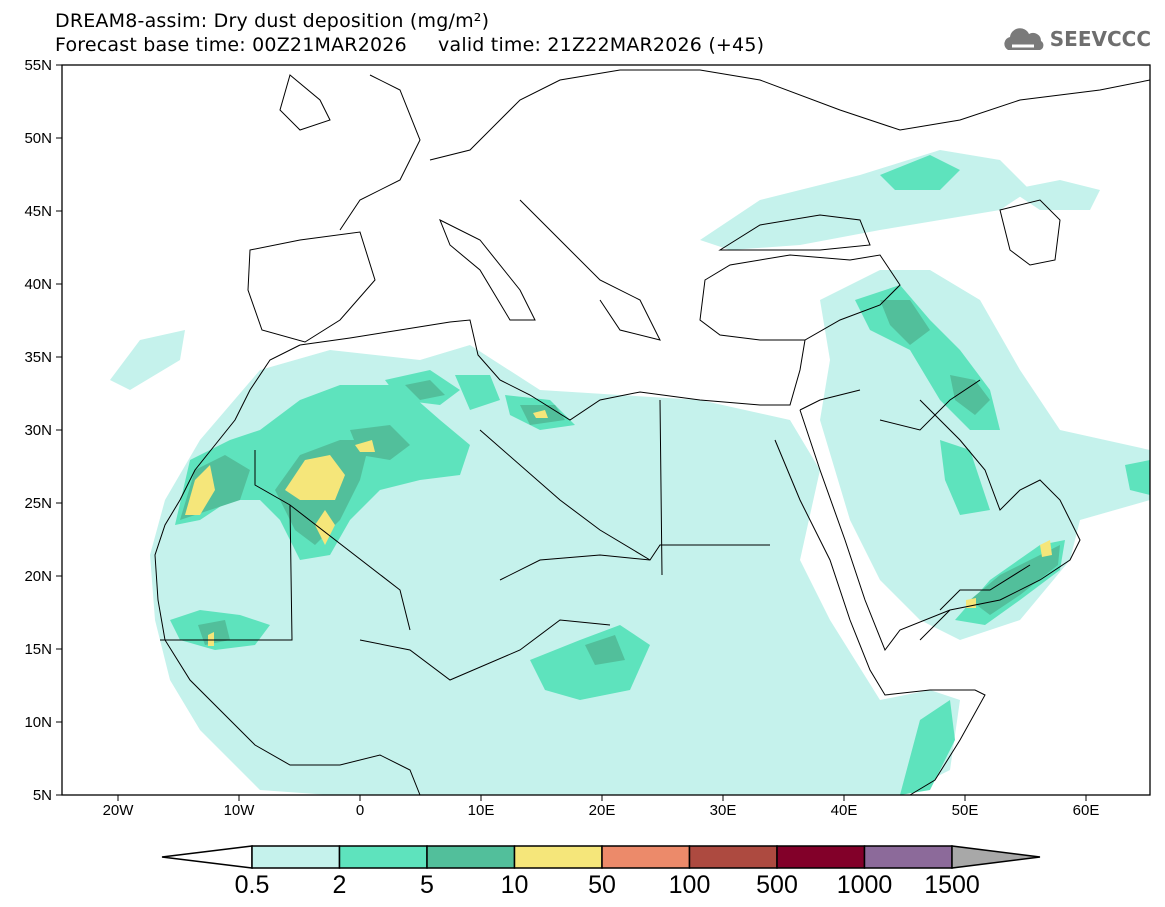 The height and width of the screenshot is (907, 1165). What do you see at coordinates (119, 810) in the screenshot?
I see `lon-label: 20W` at bounding box center [119, 810].